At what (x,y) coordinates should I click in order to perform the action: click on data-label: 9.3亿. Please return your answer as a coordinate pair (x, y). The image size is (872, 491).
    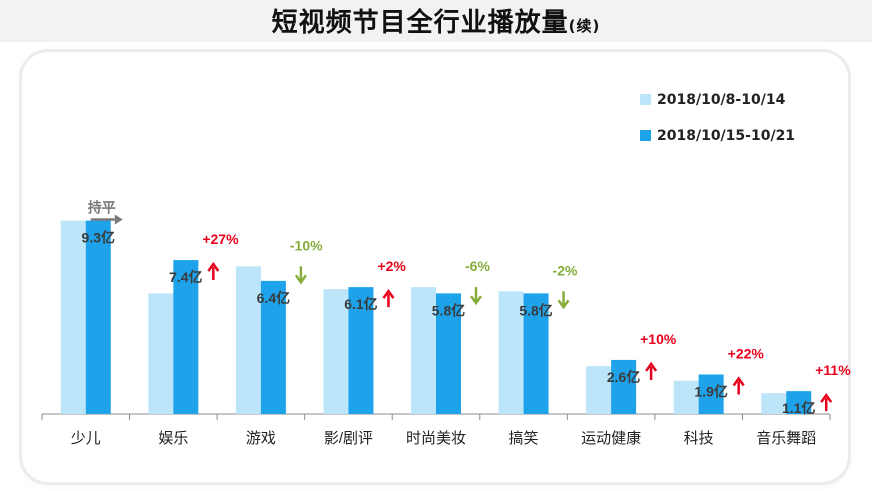
    Looking at the image, I should click on (98, 238).